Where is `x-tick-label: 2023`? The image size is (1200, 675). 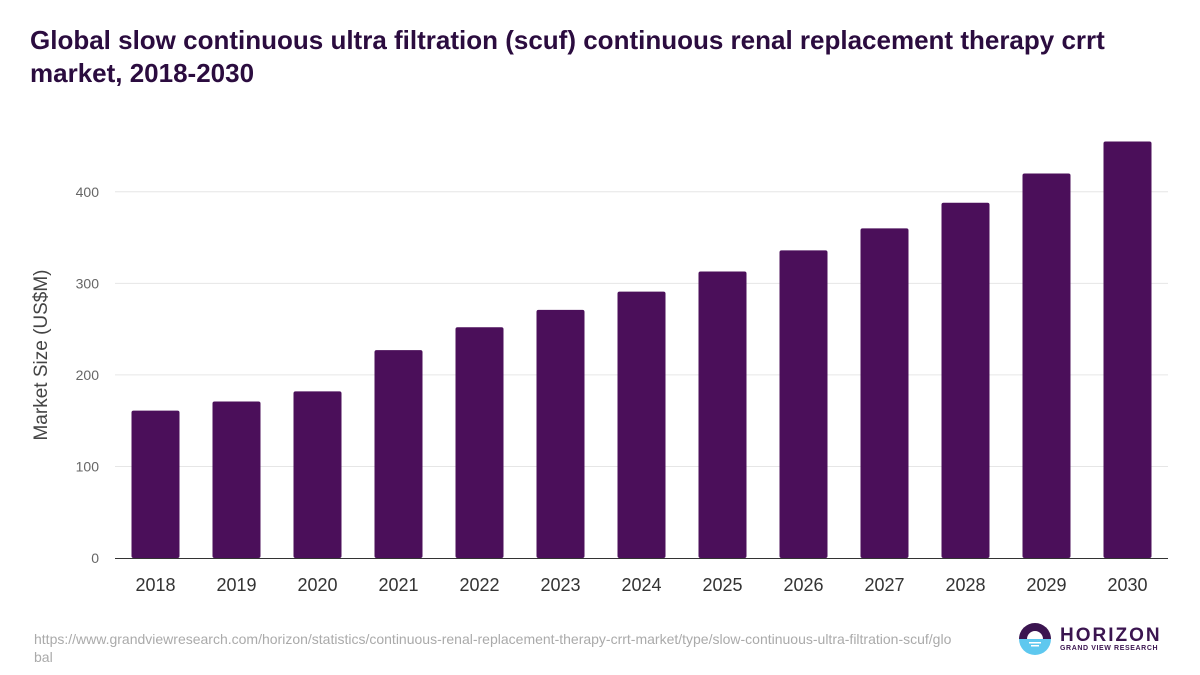 x-tick-label: 2023 is located at coordinates (560, 585).